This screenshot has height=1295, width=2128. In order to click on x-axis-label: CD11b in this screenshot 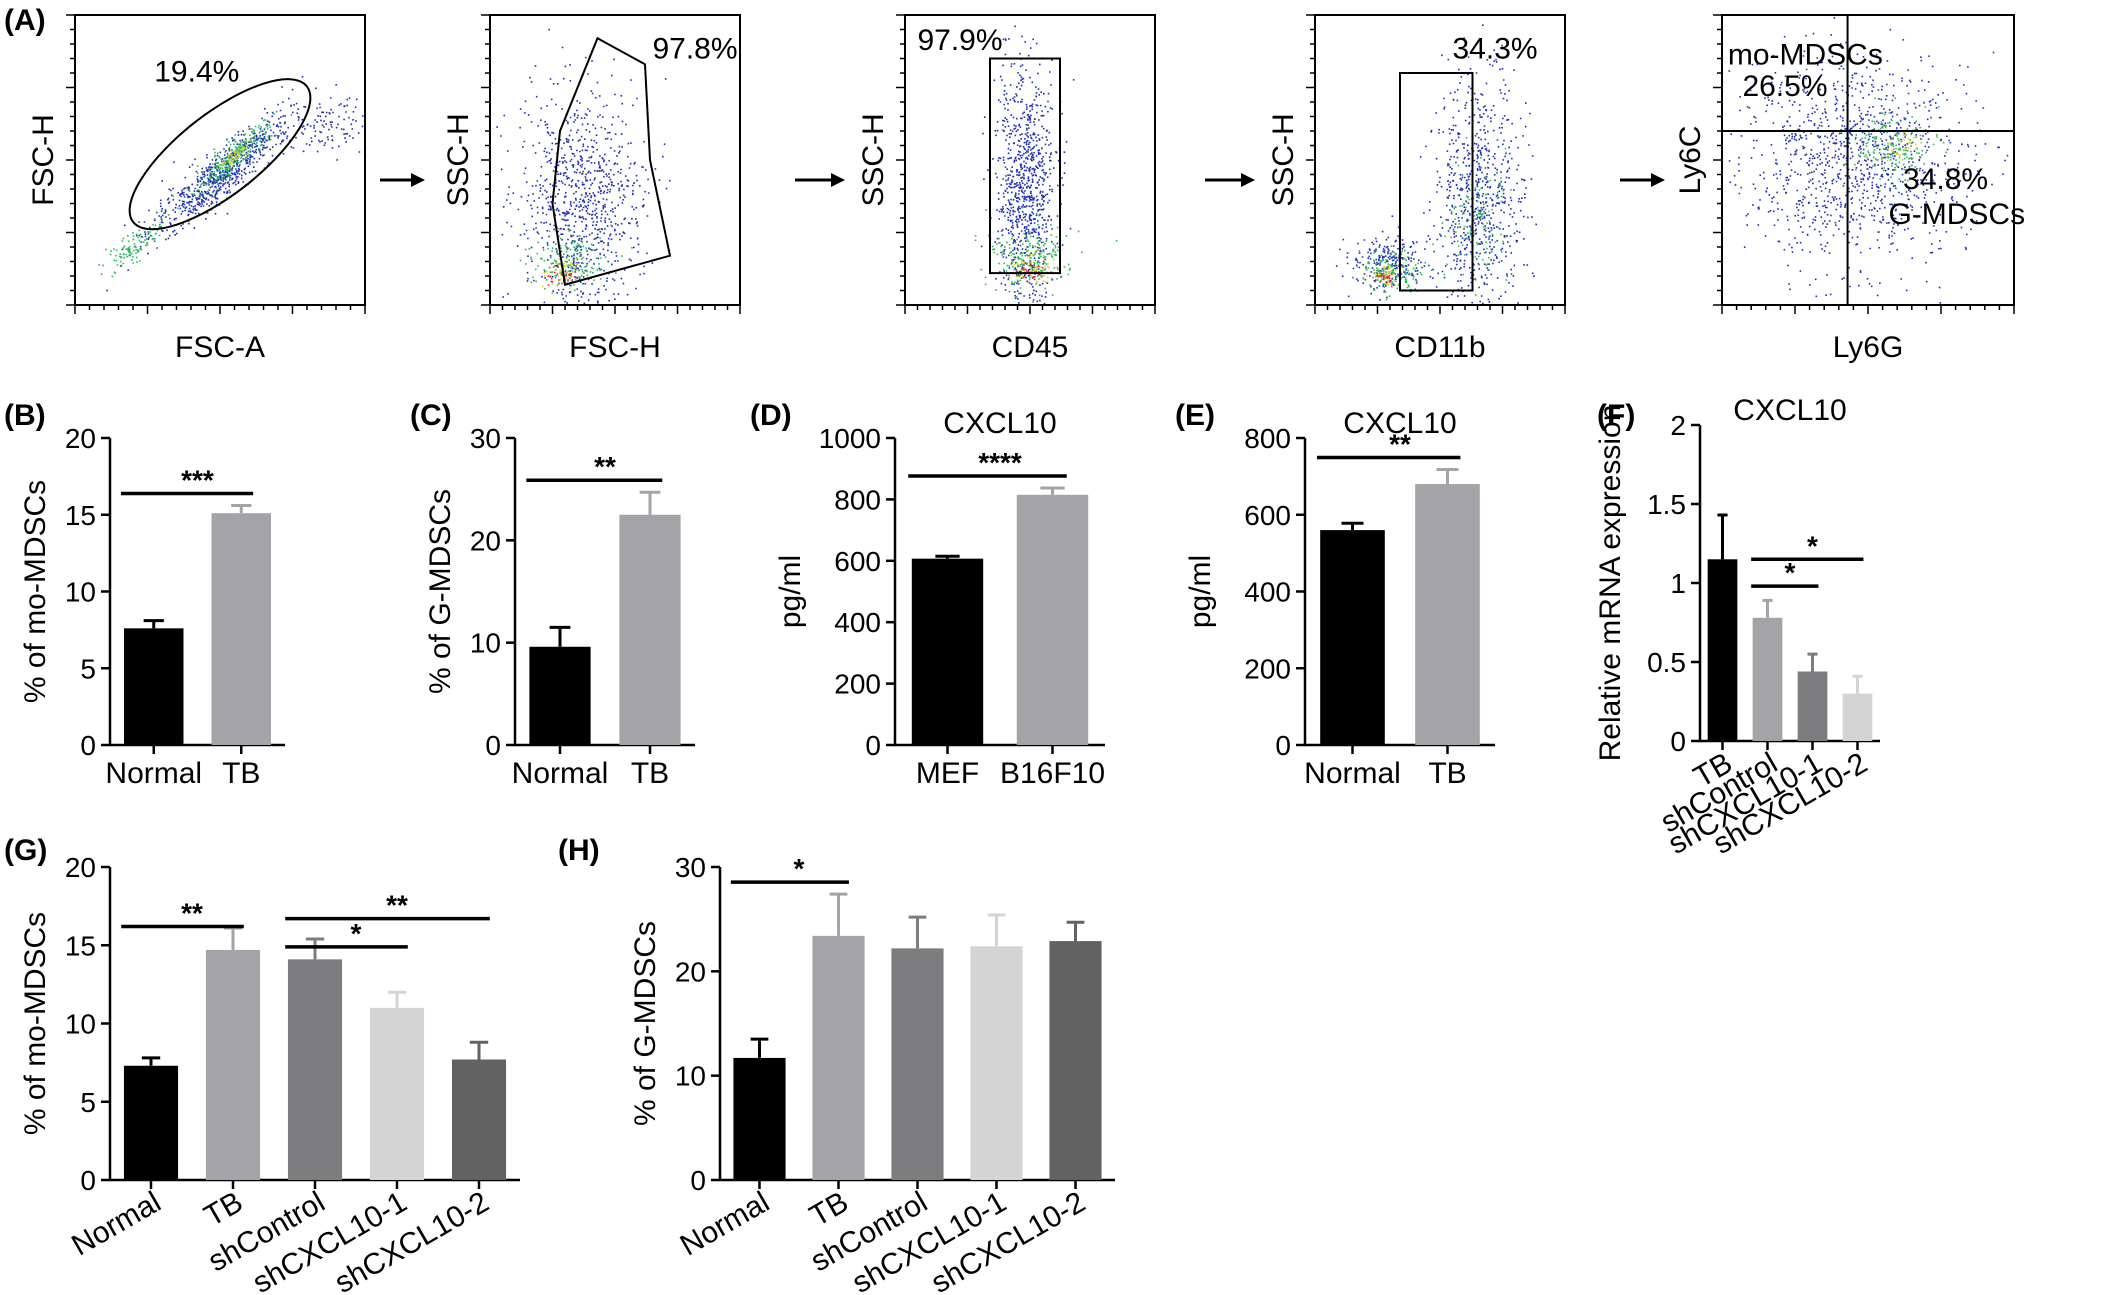, I will do `click(1439, 347)`.